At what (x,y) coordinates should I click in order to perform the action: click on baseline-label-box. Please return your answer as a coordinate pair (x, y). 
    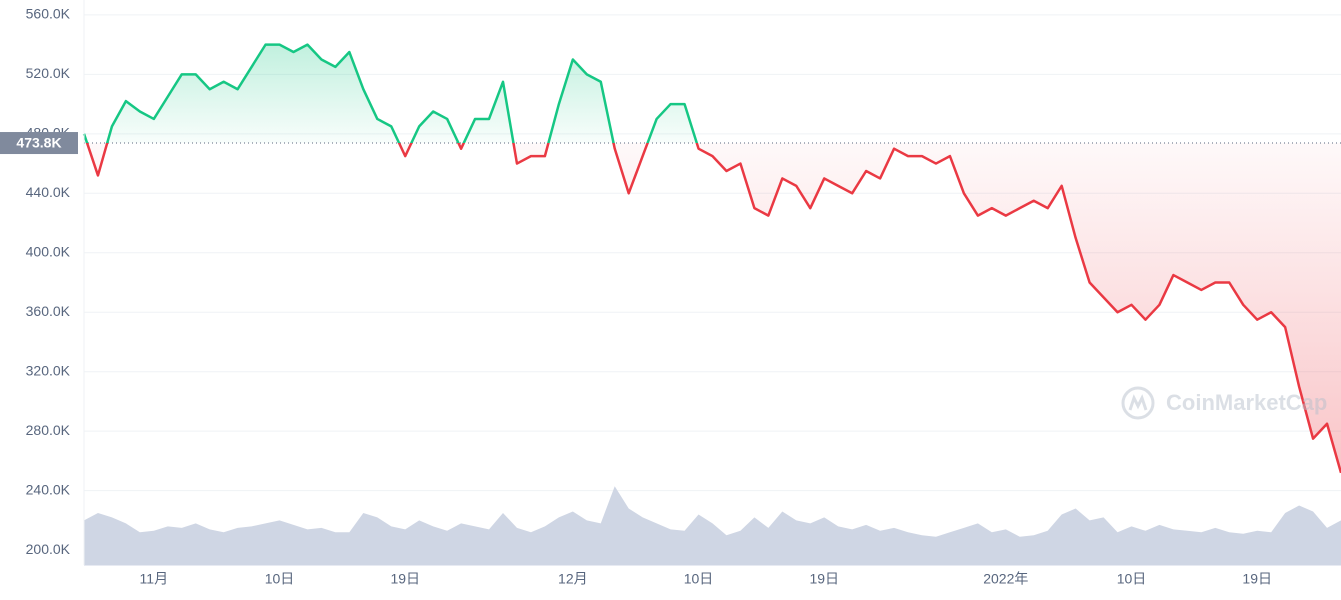
    Looking at the image, I should click on (39, 143).